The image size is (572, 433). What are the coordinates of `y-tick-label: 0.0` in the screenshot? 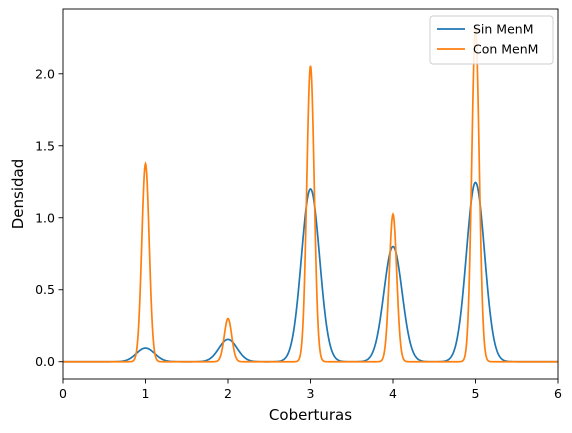 It's located at (45, 361).